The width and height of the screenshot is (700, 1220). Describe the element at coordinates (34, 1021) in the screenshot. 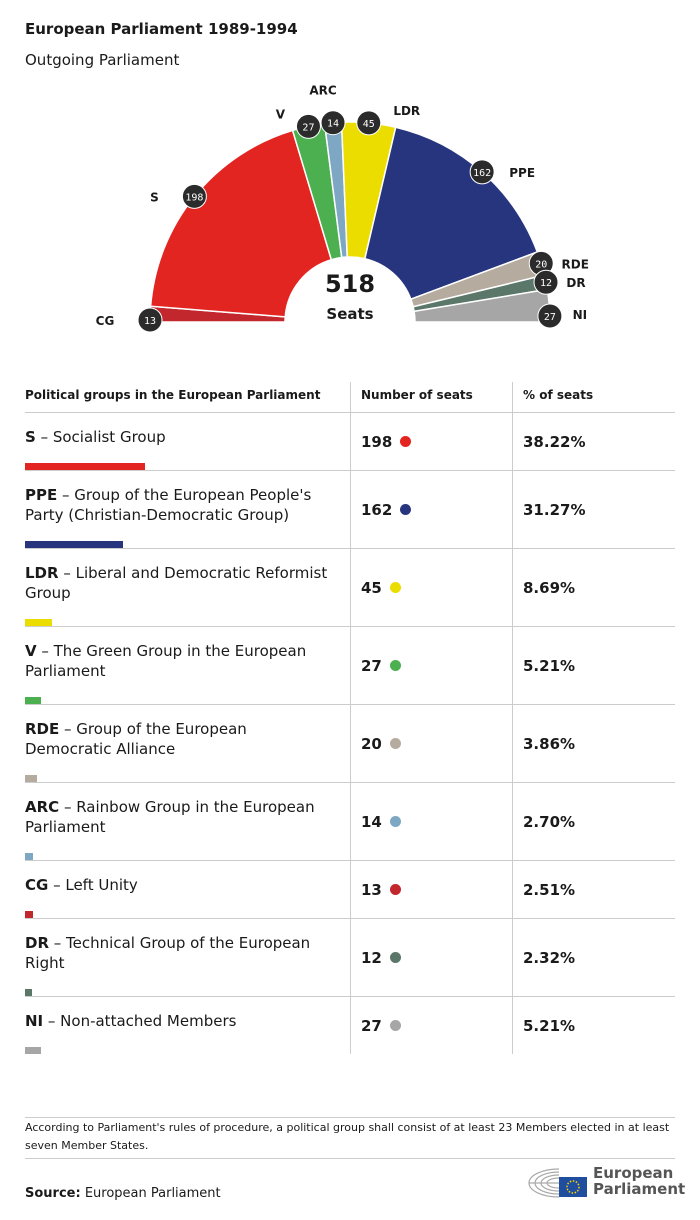

I see `group-abbr: NI` at that location.